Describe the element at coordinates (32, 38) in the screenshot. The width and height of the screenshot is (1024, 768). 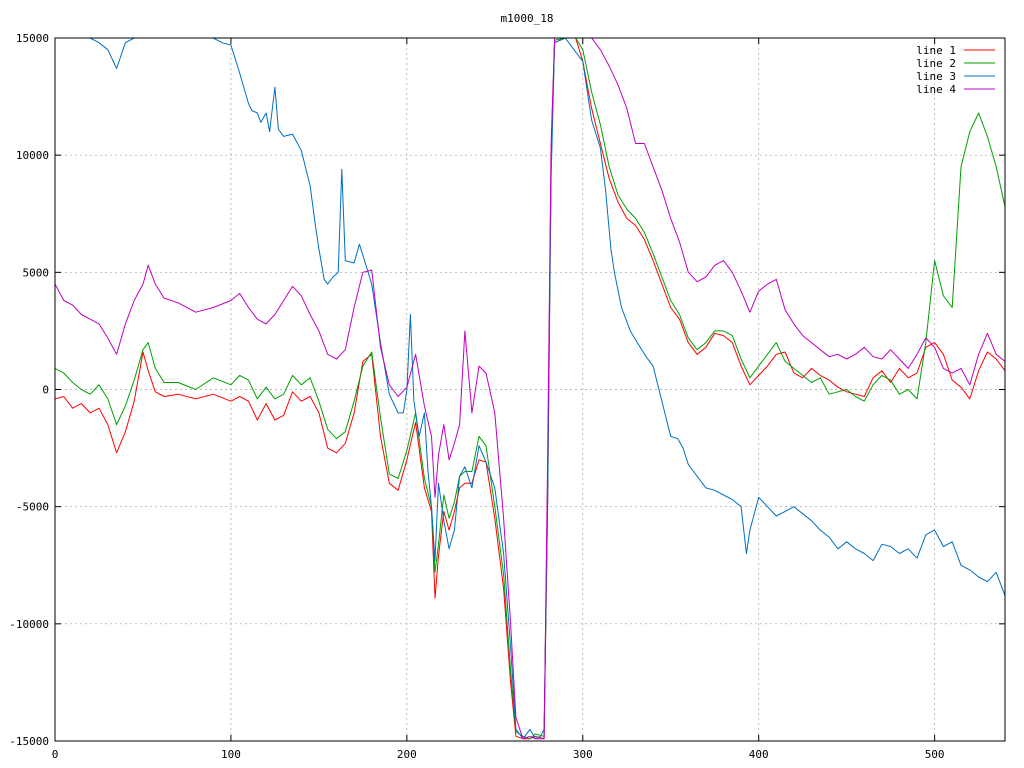
I see `y-tick-label: 15000` at that location.